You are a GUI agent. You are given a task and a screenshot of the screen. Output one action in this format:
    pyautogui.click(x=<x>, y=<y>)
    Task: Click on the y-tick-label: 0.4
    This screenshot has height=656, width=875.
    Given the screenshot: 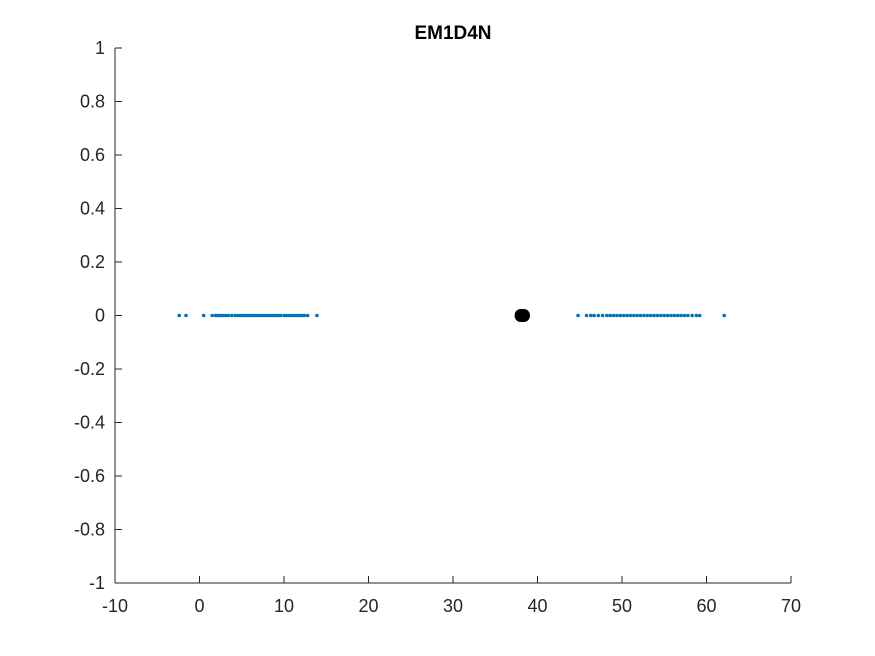 What is the action you would take?
    pyautogui.click(x=92, y=209)
    